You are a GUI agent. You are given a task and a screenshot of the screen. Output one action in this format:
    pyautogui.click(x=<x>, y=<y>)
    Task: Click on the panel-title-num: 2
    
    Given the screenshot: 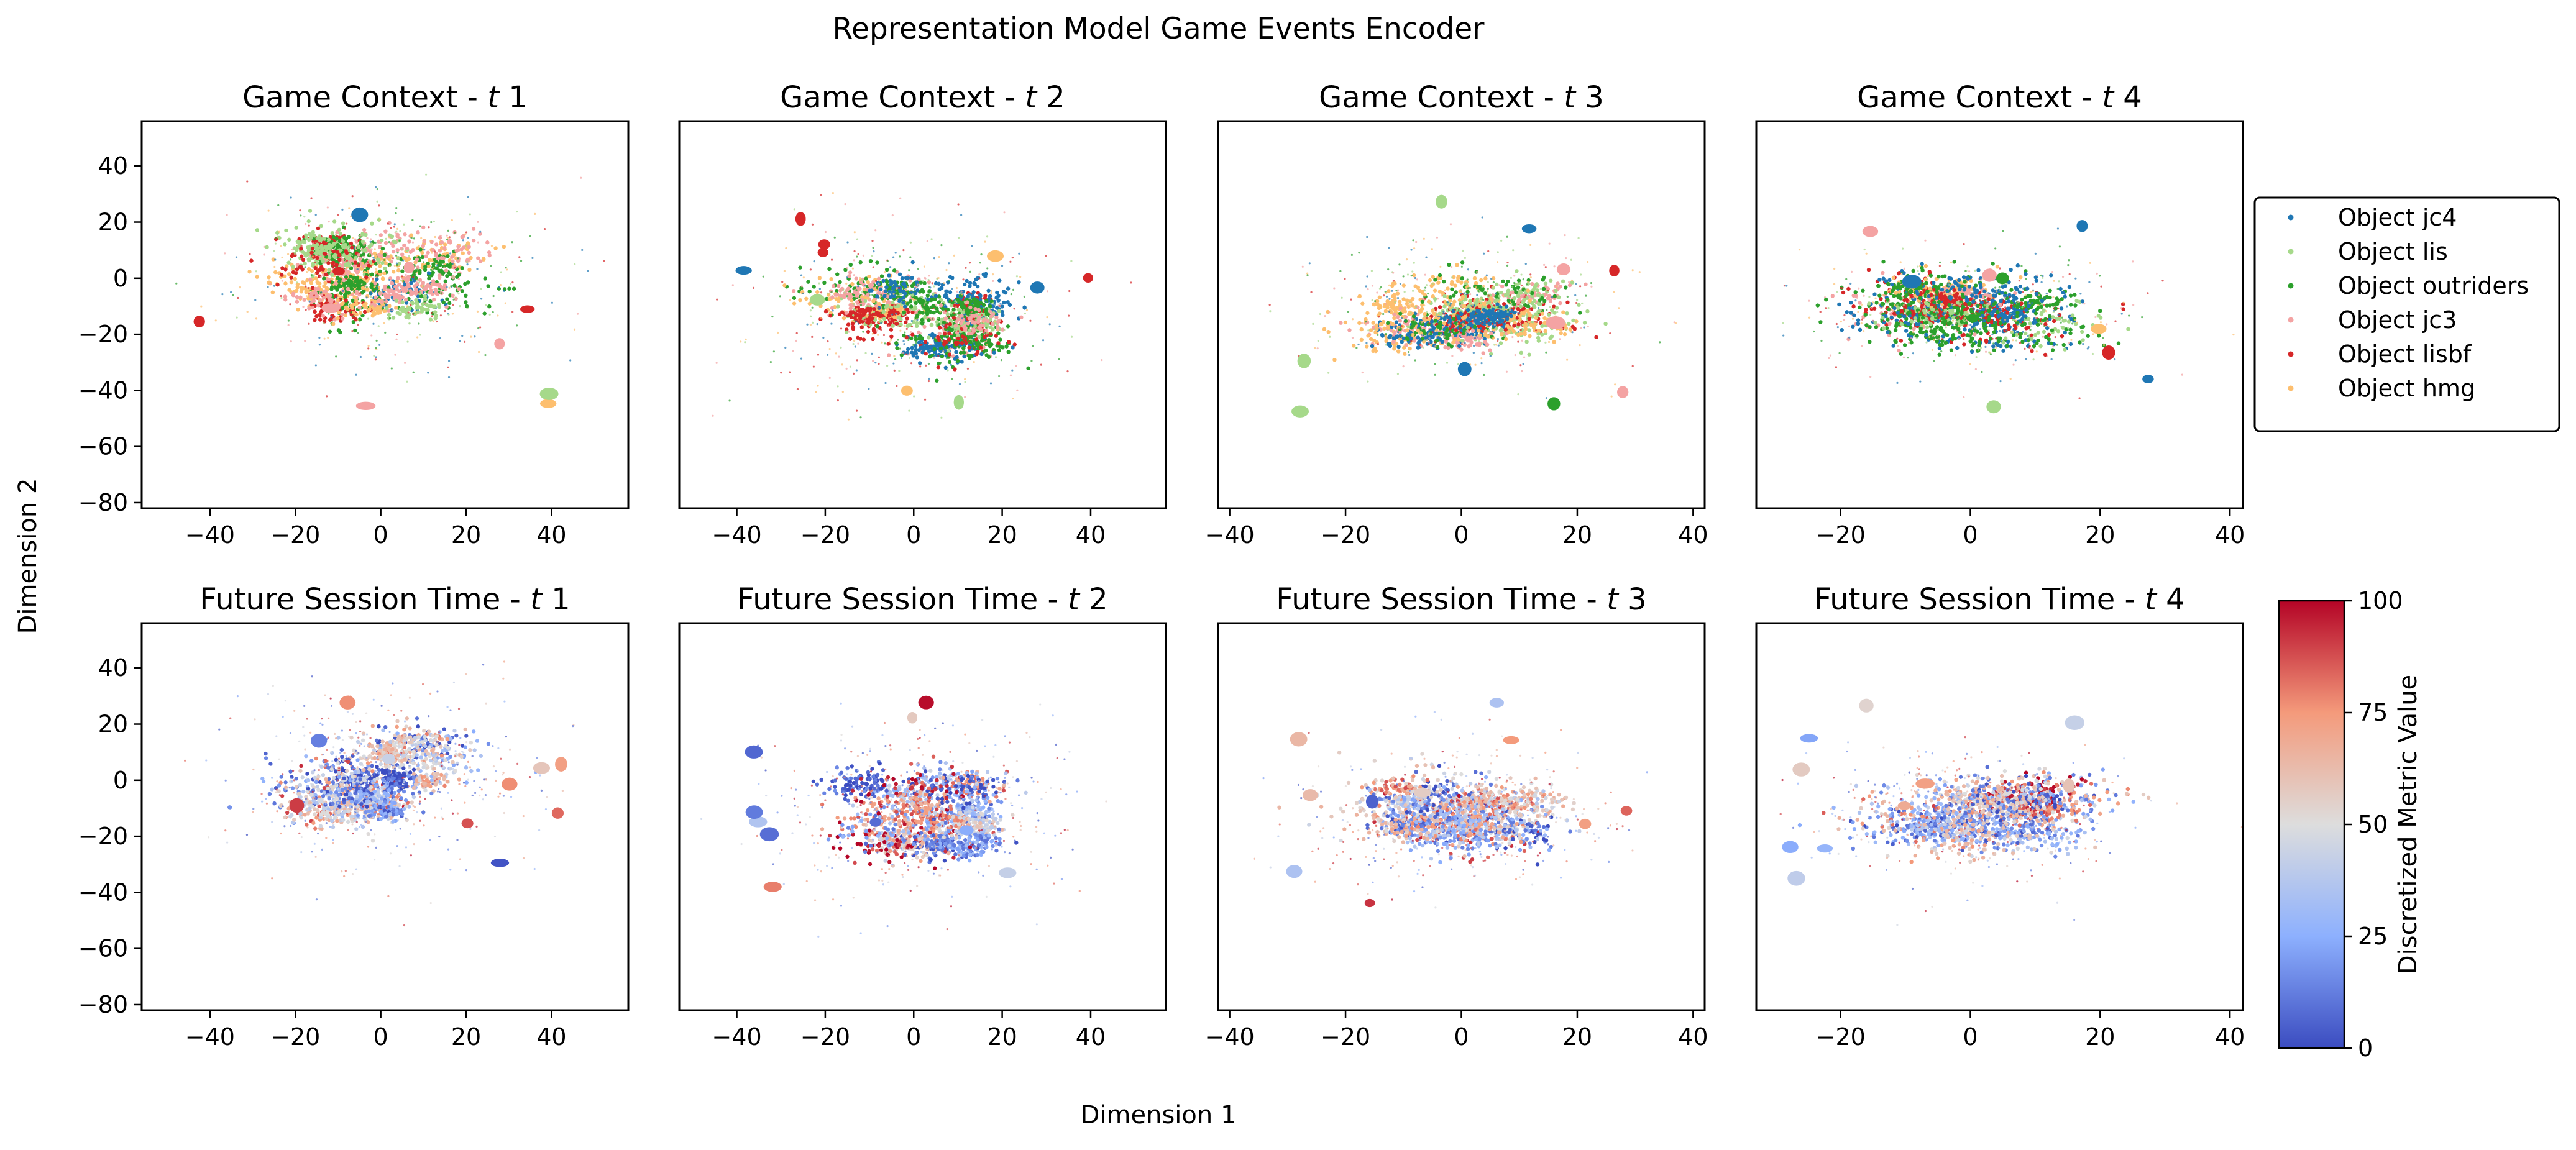 What is the action you would take?
    pyautogui.click(x=1051, y=98)
    